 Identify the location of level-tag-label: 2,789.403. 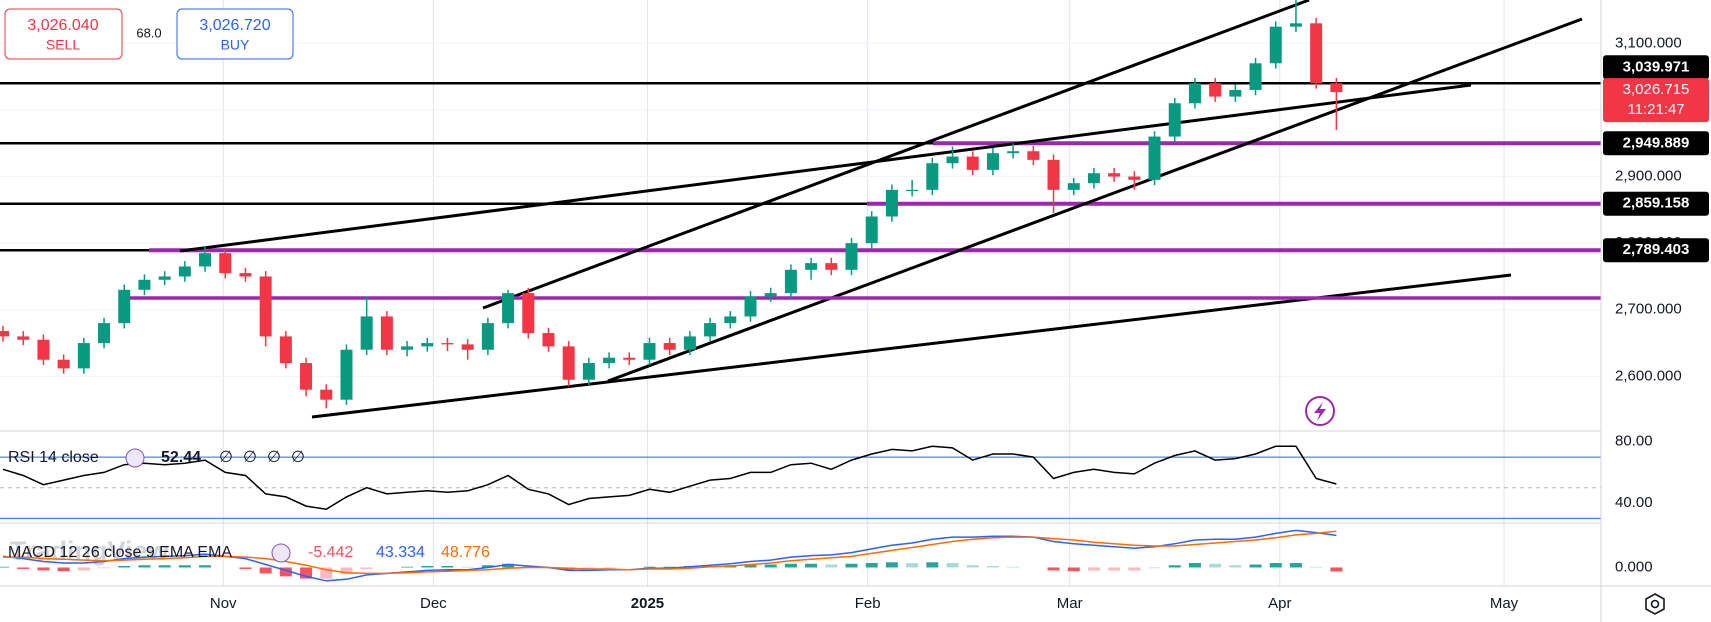
(1656, 249).